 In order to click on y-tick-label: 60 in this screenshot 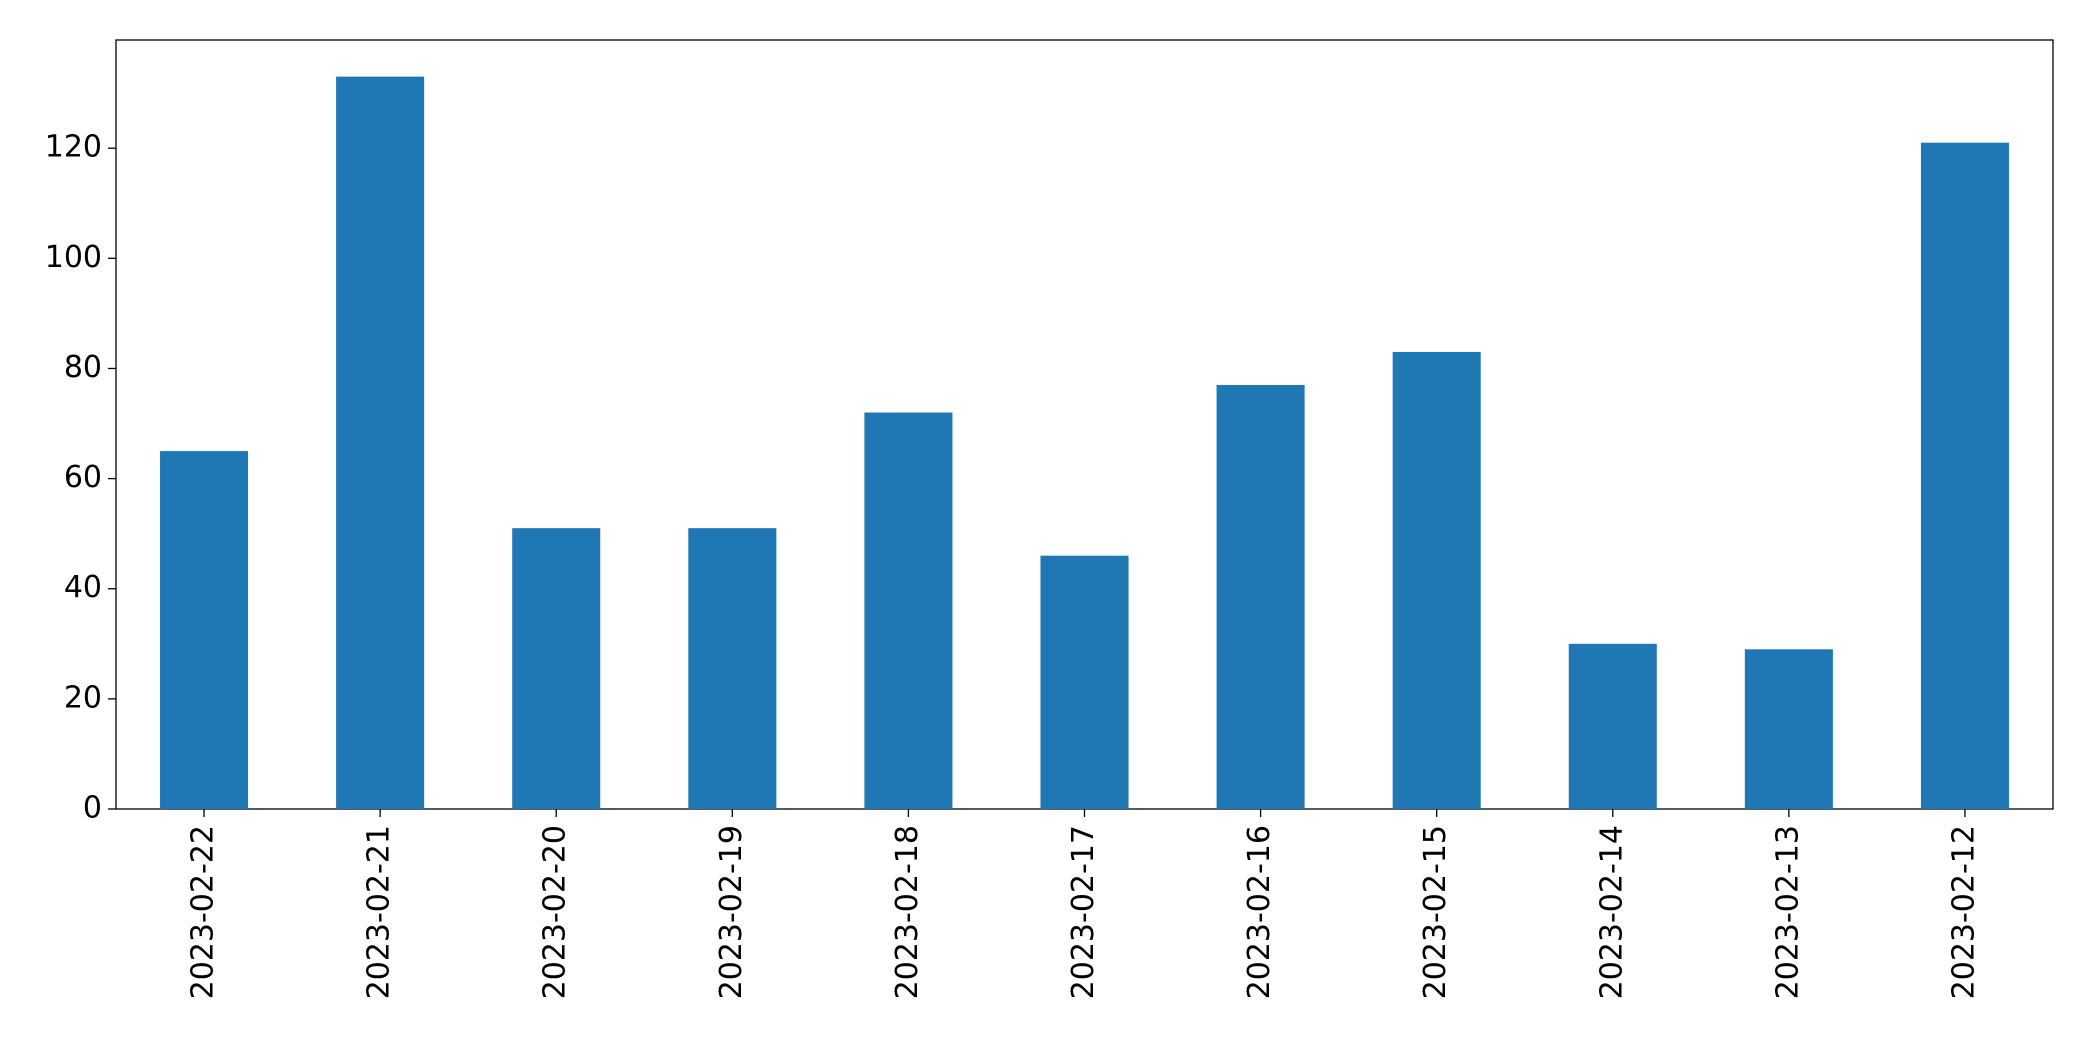, I will do `click(83, 477)`.